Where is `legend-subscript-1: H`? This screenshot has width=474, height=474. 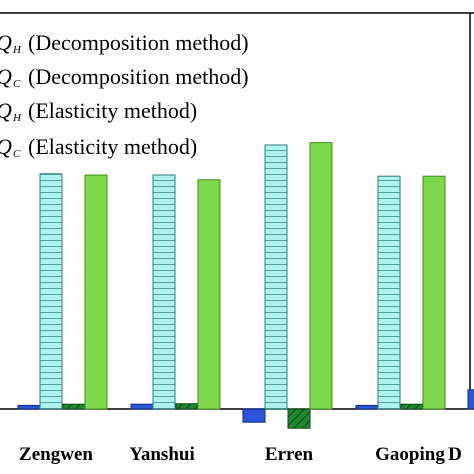 legend-subscript-1: H is located at coordinates (17, 50).